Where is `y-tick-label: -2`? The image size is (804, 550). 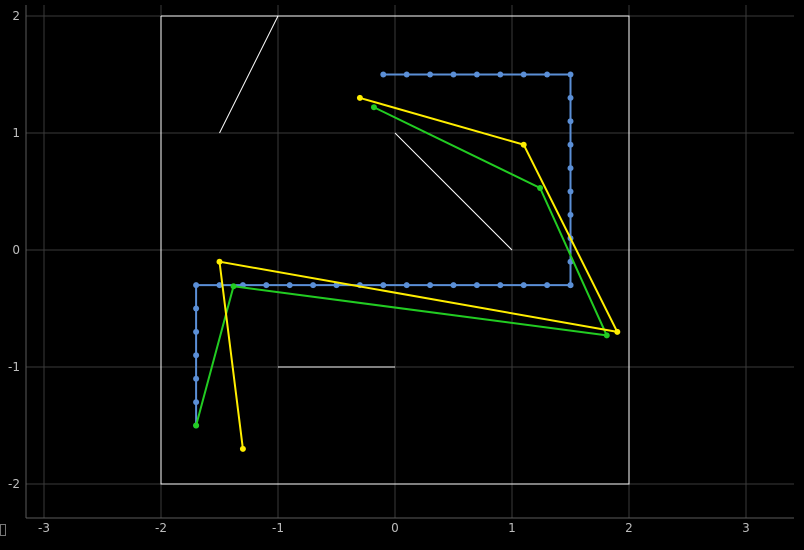
y-tick-label: -2 is located at coordinates (14, 484).